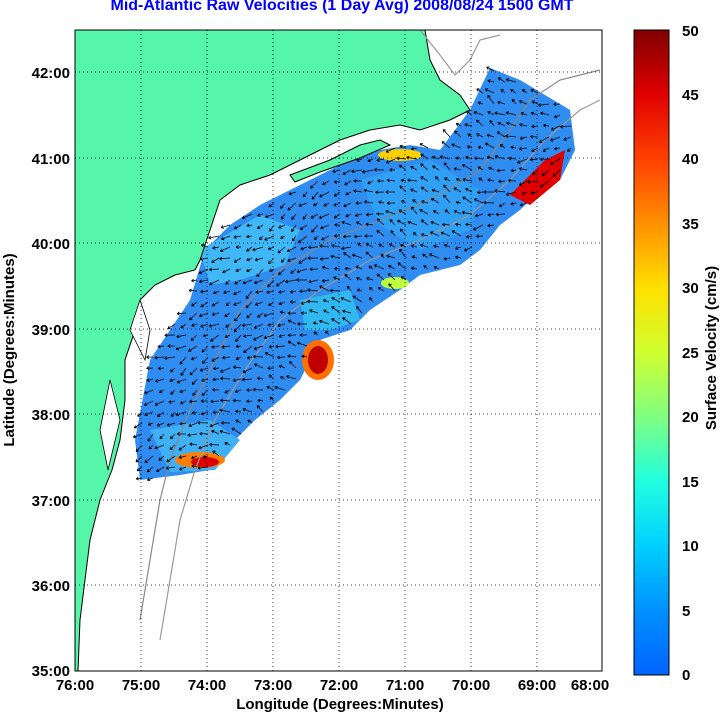  Describe the element at coordinates (686, 675) in the screenshot. I see `colorbar-tick-label: 0` at that location.